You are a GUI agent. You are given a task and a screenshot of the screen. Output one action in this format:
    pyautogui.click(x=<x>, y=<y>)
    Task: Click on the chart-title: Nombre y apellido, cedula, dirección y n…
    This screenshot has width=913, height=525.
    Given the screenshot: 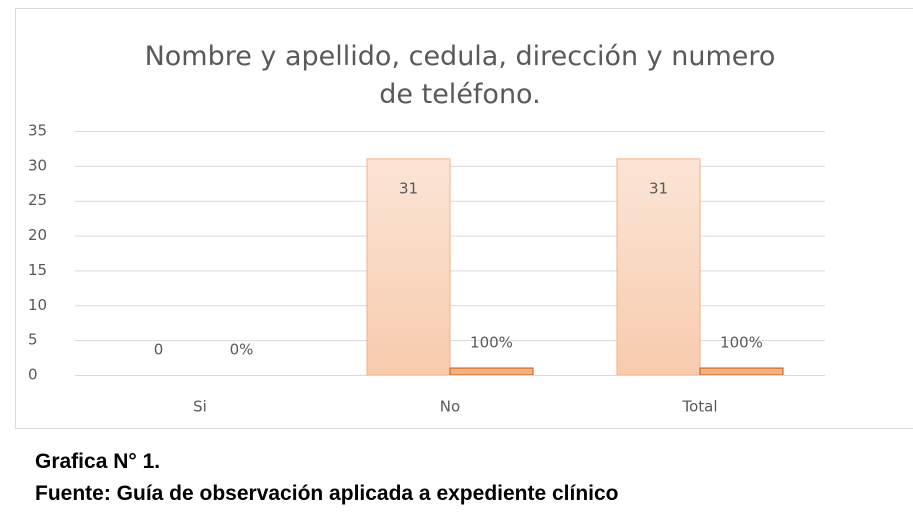 What is the action you would take?
    pyautogui.click(x=460, y=75)
    